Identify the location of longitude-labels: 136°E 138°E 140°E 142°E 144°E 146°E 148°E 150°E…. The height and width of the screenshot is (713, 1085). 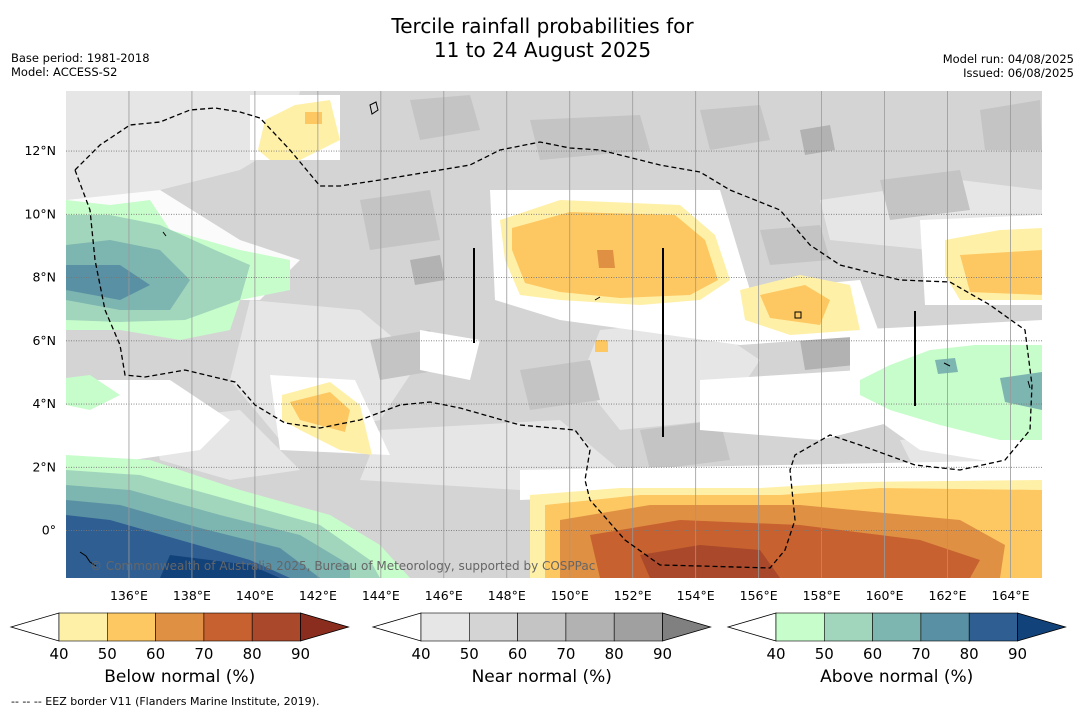
(570, 595).